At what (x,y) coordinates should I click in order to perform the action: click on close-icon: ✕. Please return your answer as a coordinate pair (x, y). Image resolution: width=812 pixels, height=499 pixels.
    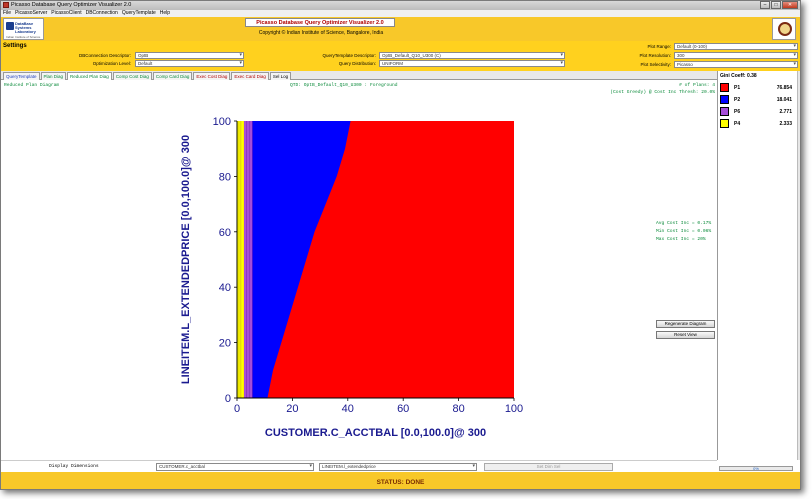
    Looking at the image, I should click on (790, 5).